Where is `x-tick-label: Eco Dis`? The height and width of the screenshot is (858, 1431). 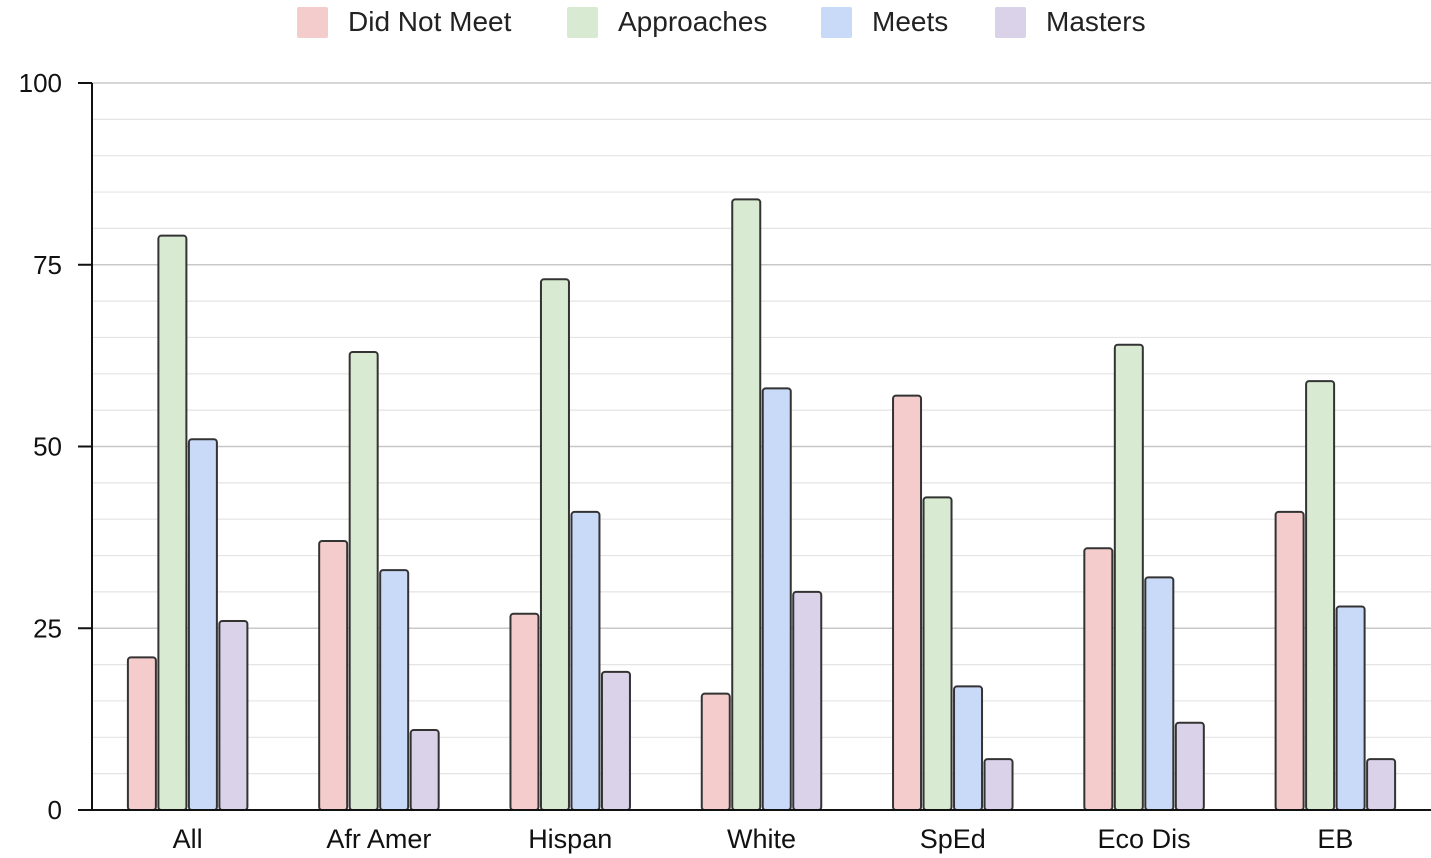 x-tick-label: Eco Dis is located at coordinates (1144, 839).